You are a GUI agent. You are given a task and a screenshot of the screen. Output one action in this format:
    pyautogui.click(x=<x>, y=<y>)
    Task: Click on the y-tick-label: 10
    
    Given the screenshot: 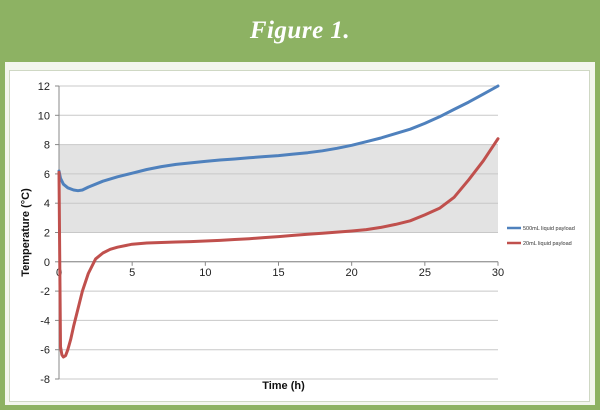 What is the action you would take?
    pyautogui.click(x=44, y=116)
    